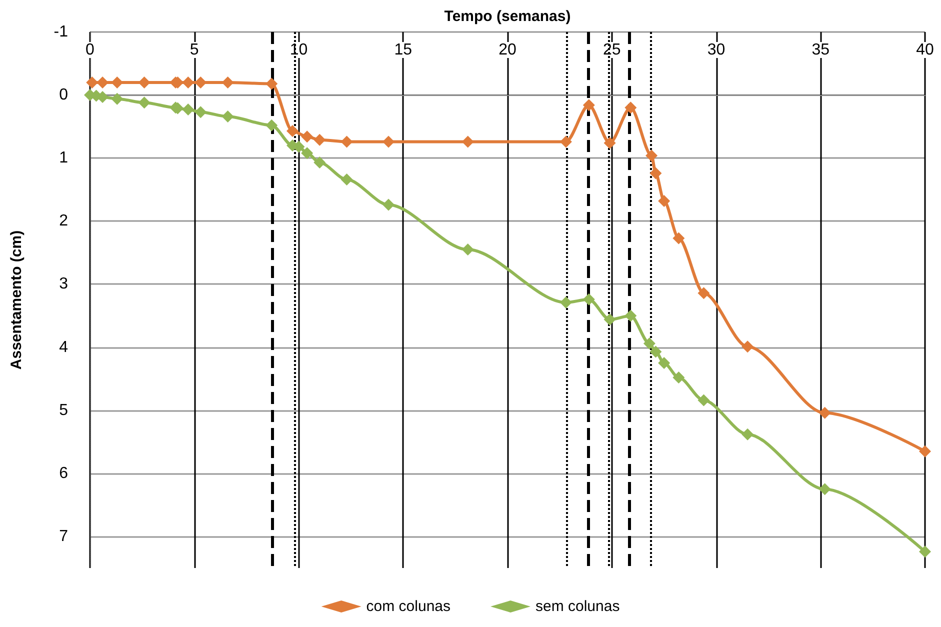  What do you see at coordinates (63, 410) in the screenshot?
I see `y-tick-label: 5` at bounding box center [63, 410].